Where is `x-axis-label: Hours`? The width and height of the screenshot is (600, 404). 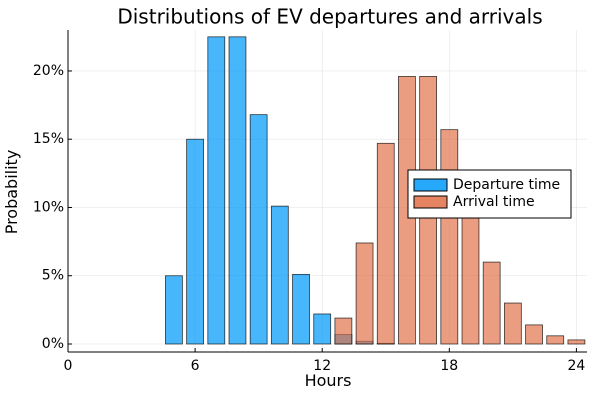 x-axis-label: Hours is located at coordinates (328, 380).